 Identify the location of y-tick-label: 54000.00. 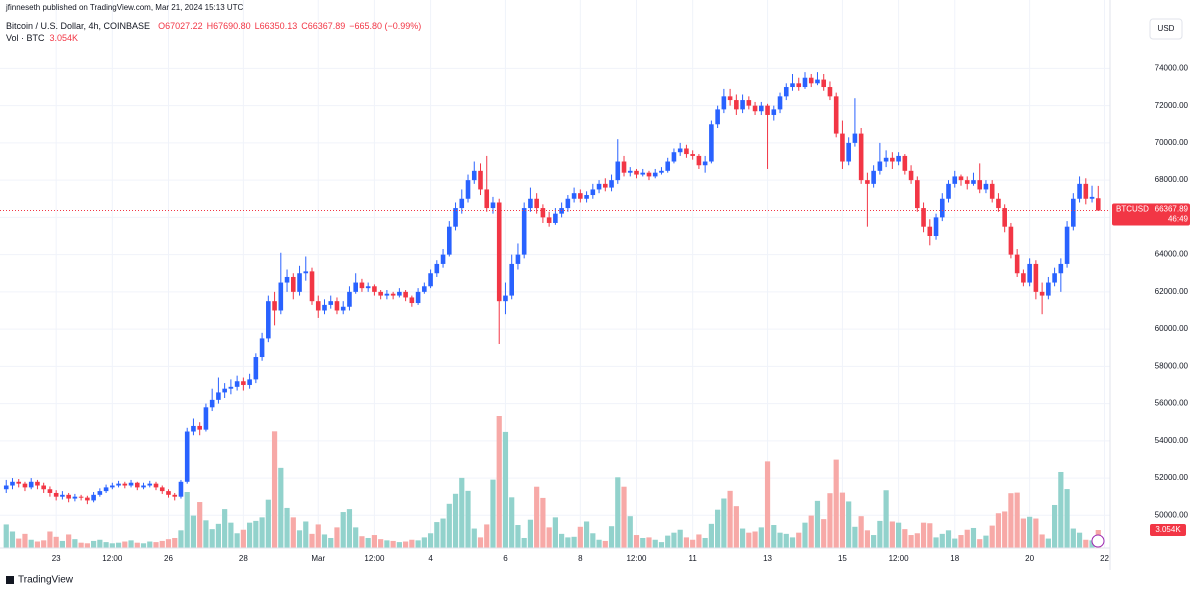
(1172, 440).